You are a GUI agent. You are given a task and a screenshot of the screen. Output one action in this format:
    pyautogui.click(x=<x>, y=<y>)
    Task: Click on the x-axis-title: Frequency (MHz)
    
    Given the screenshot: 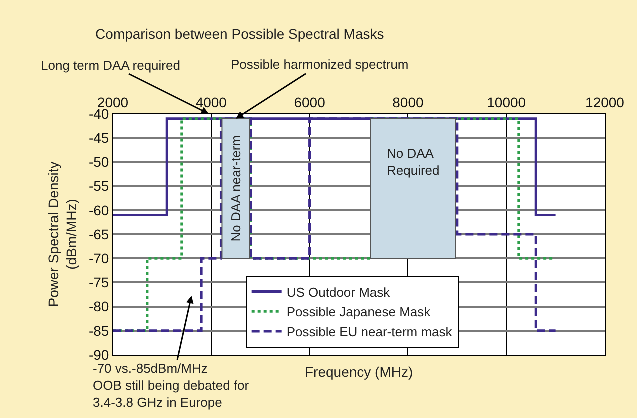 What is the action you would take?
    pyautogui.click(x=359, y=372)
    